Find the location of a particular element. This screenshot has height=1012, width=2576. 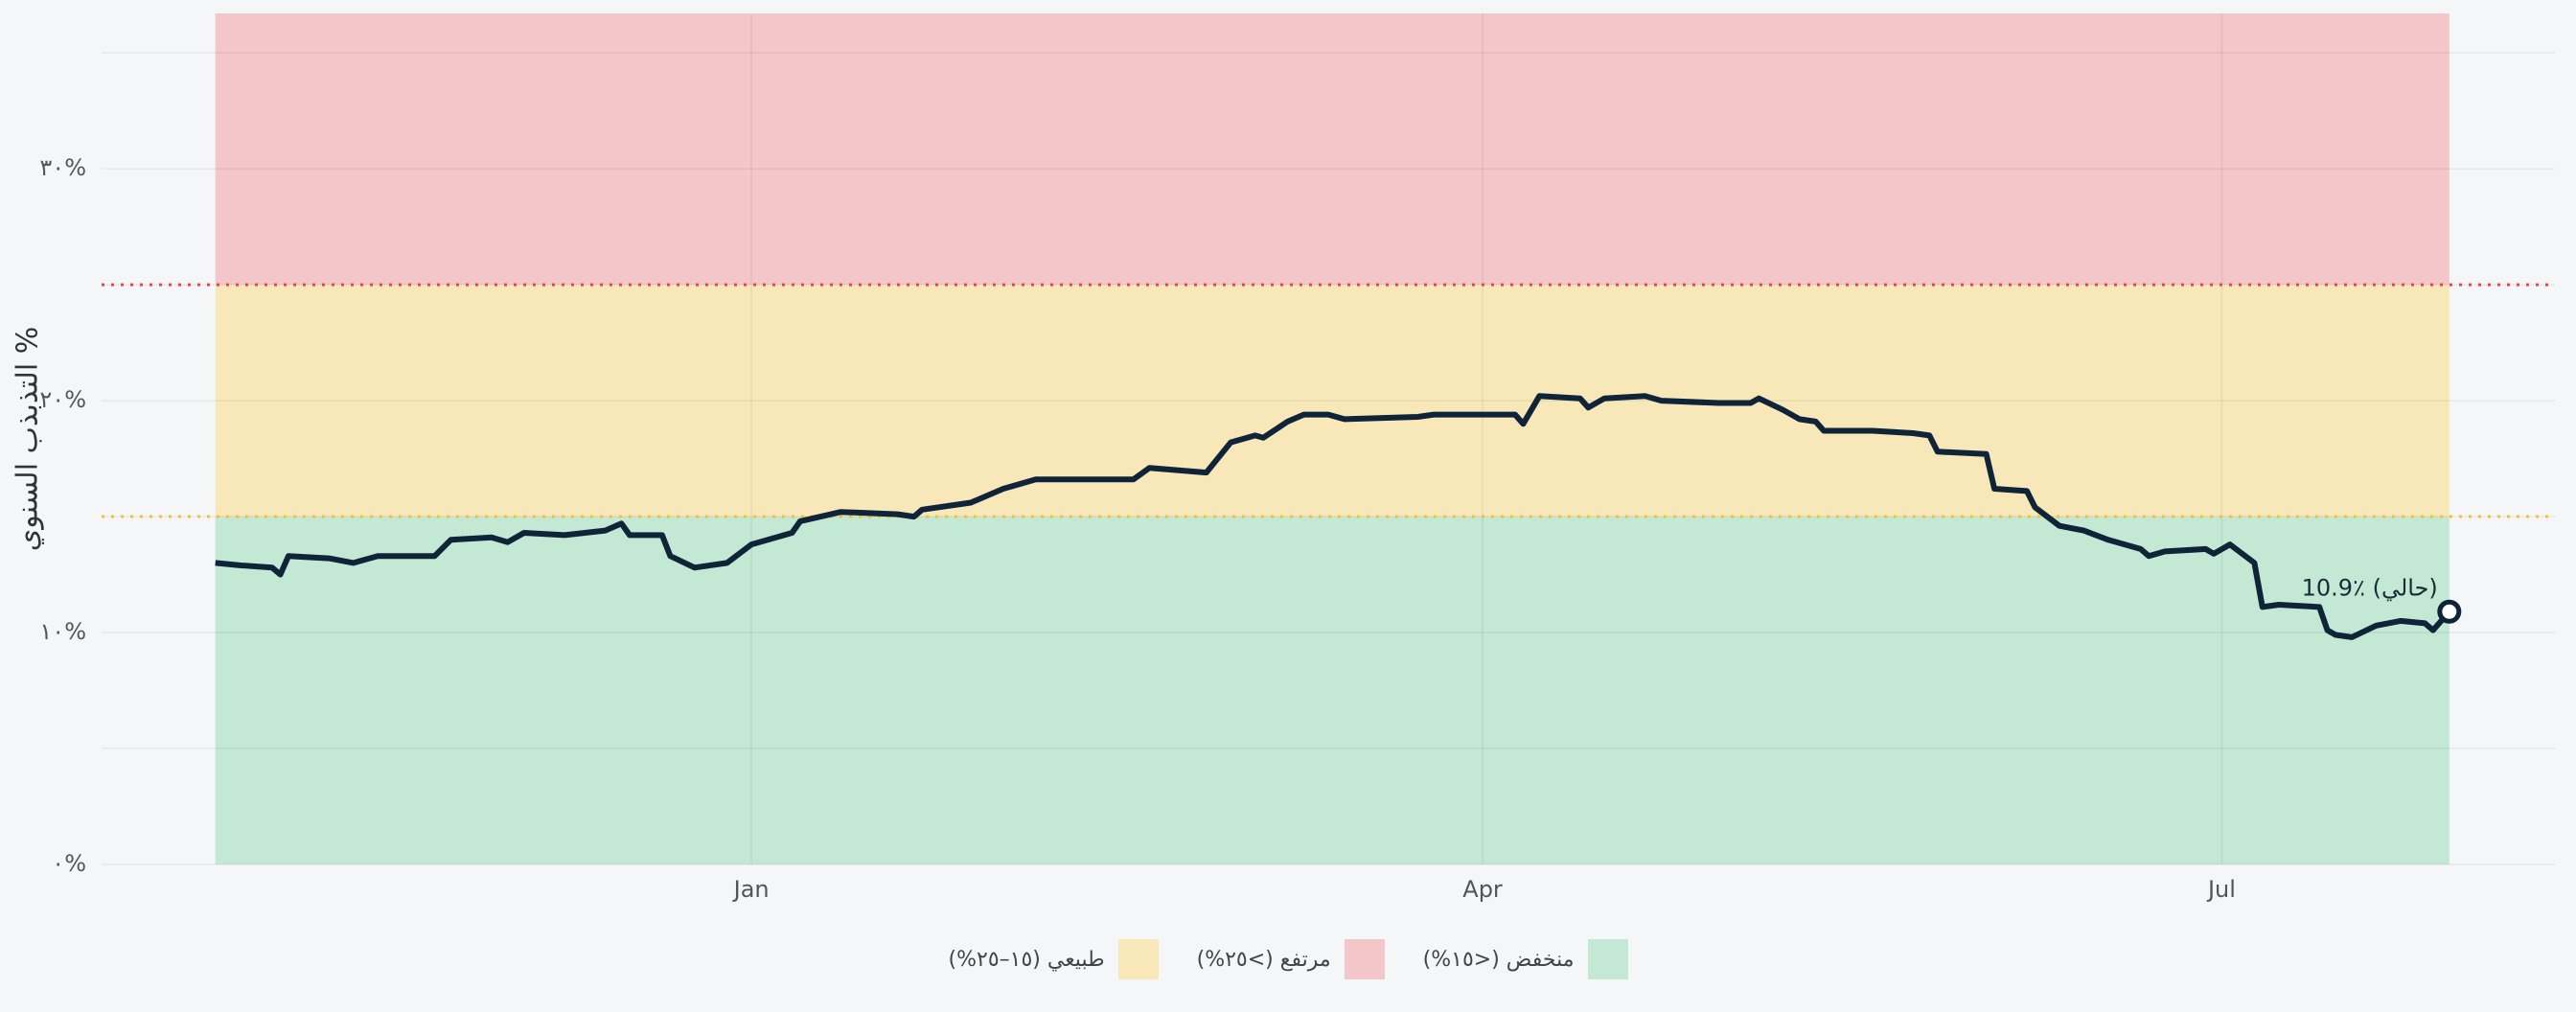

annotation: 10.9٪ (حالي) is located at coordinates (2370, 587).